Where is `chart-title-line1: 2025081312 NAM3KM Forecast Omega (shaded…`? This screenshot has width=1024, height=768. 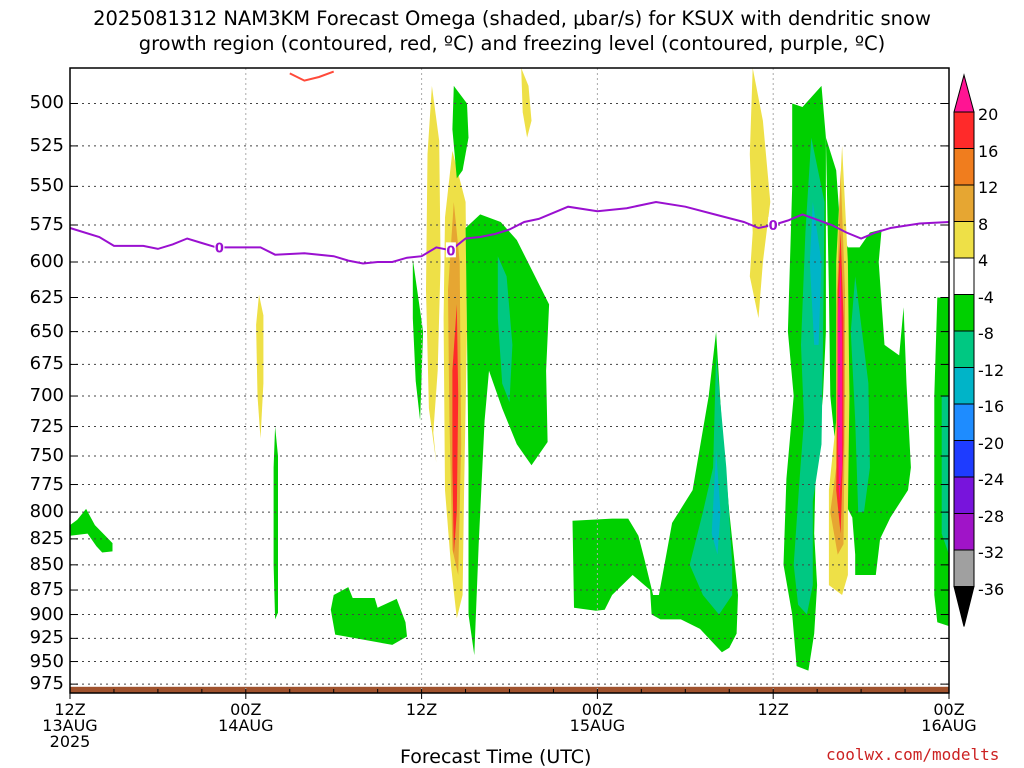 chart-title-line1: 2025081312 NAM3KM Forecast Omega (shaded… is located at coordinates (512, 18).